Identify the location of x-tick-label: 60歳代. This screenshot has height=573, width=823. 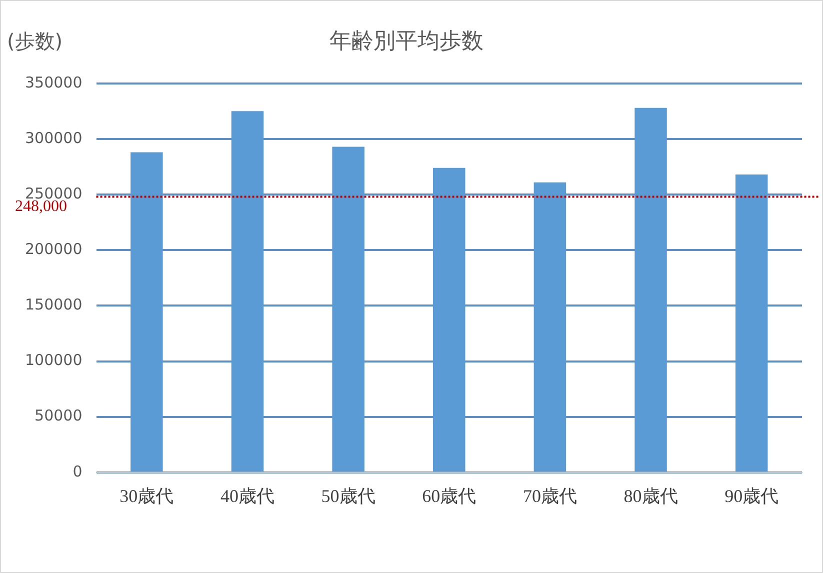
(449, 496).